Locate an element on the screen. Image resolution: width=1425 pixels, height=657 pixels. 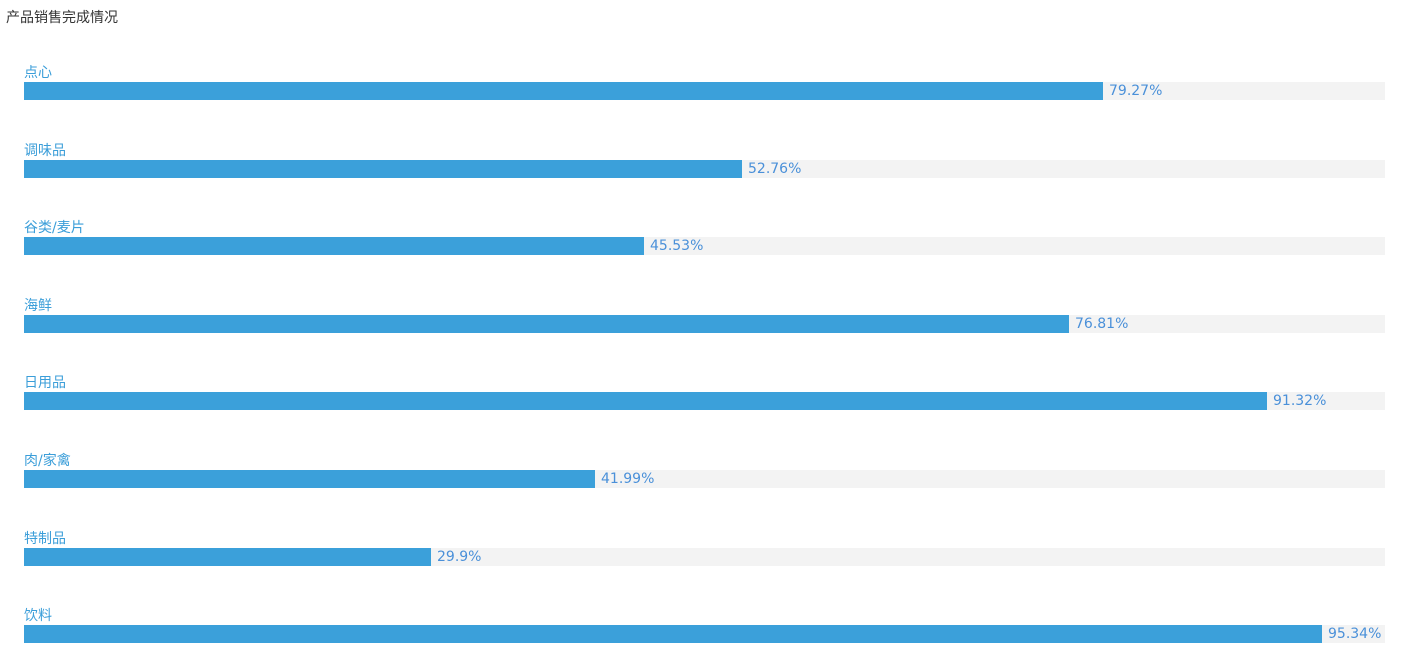
value-label: 52.76% is located at coordinates (775, 168).